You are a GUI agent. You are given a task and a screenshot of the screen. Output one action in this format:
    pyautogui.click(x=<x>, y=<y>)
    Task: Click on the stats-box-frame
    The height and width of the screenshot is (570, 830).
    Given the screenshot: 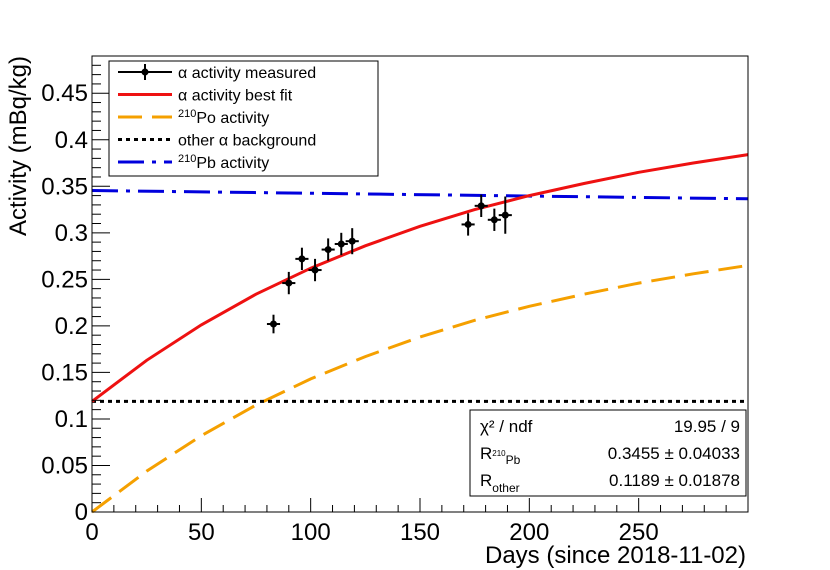 What is the action you would take?
    pyautogui.click(x=608, y=453)
    